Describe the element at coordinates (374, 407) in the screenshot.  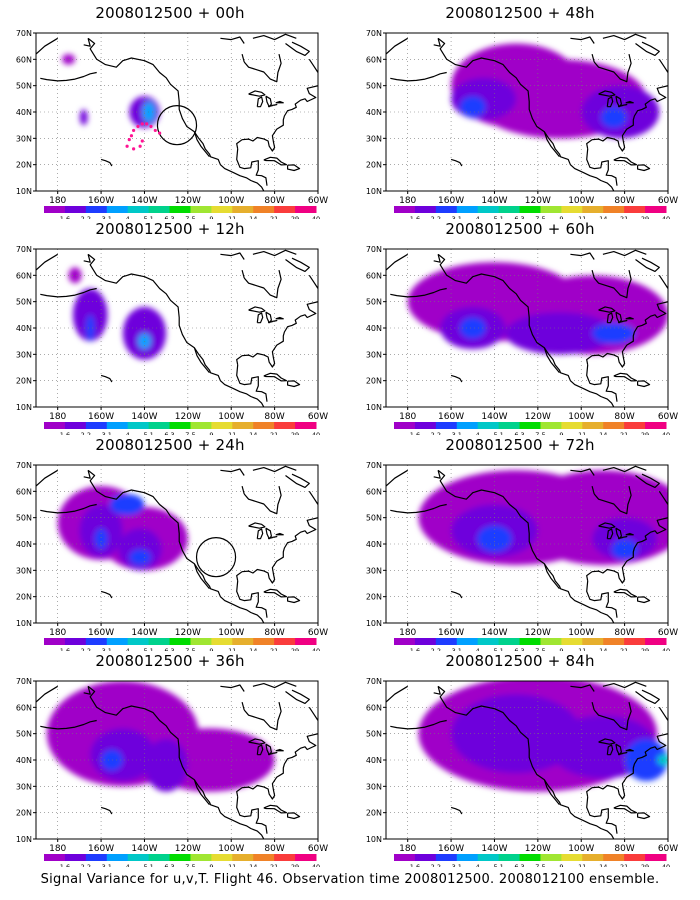
I see `lat-tick-label: 10N` at that location.